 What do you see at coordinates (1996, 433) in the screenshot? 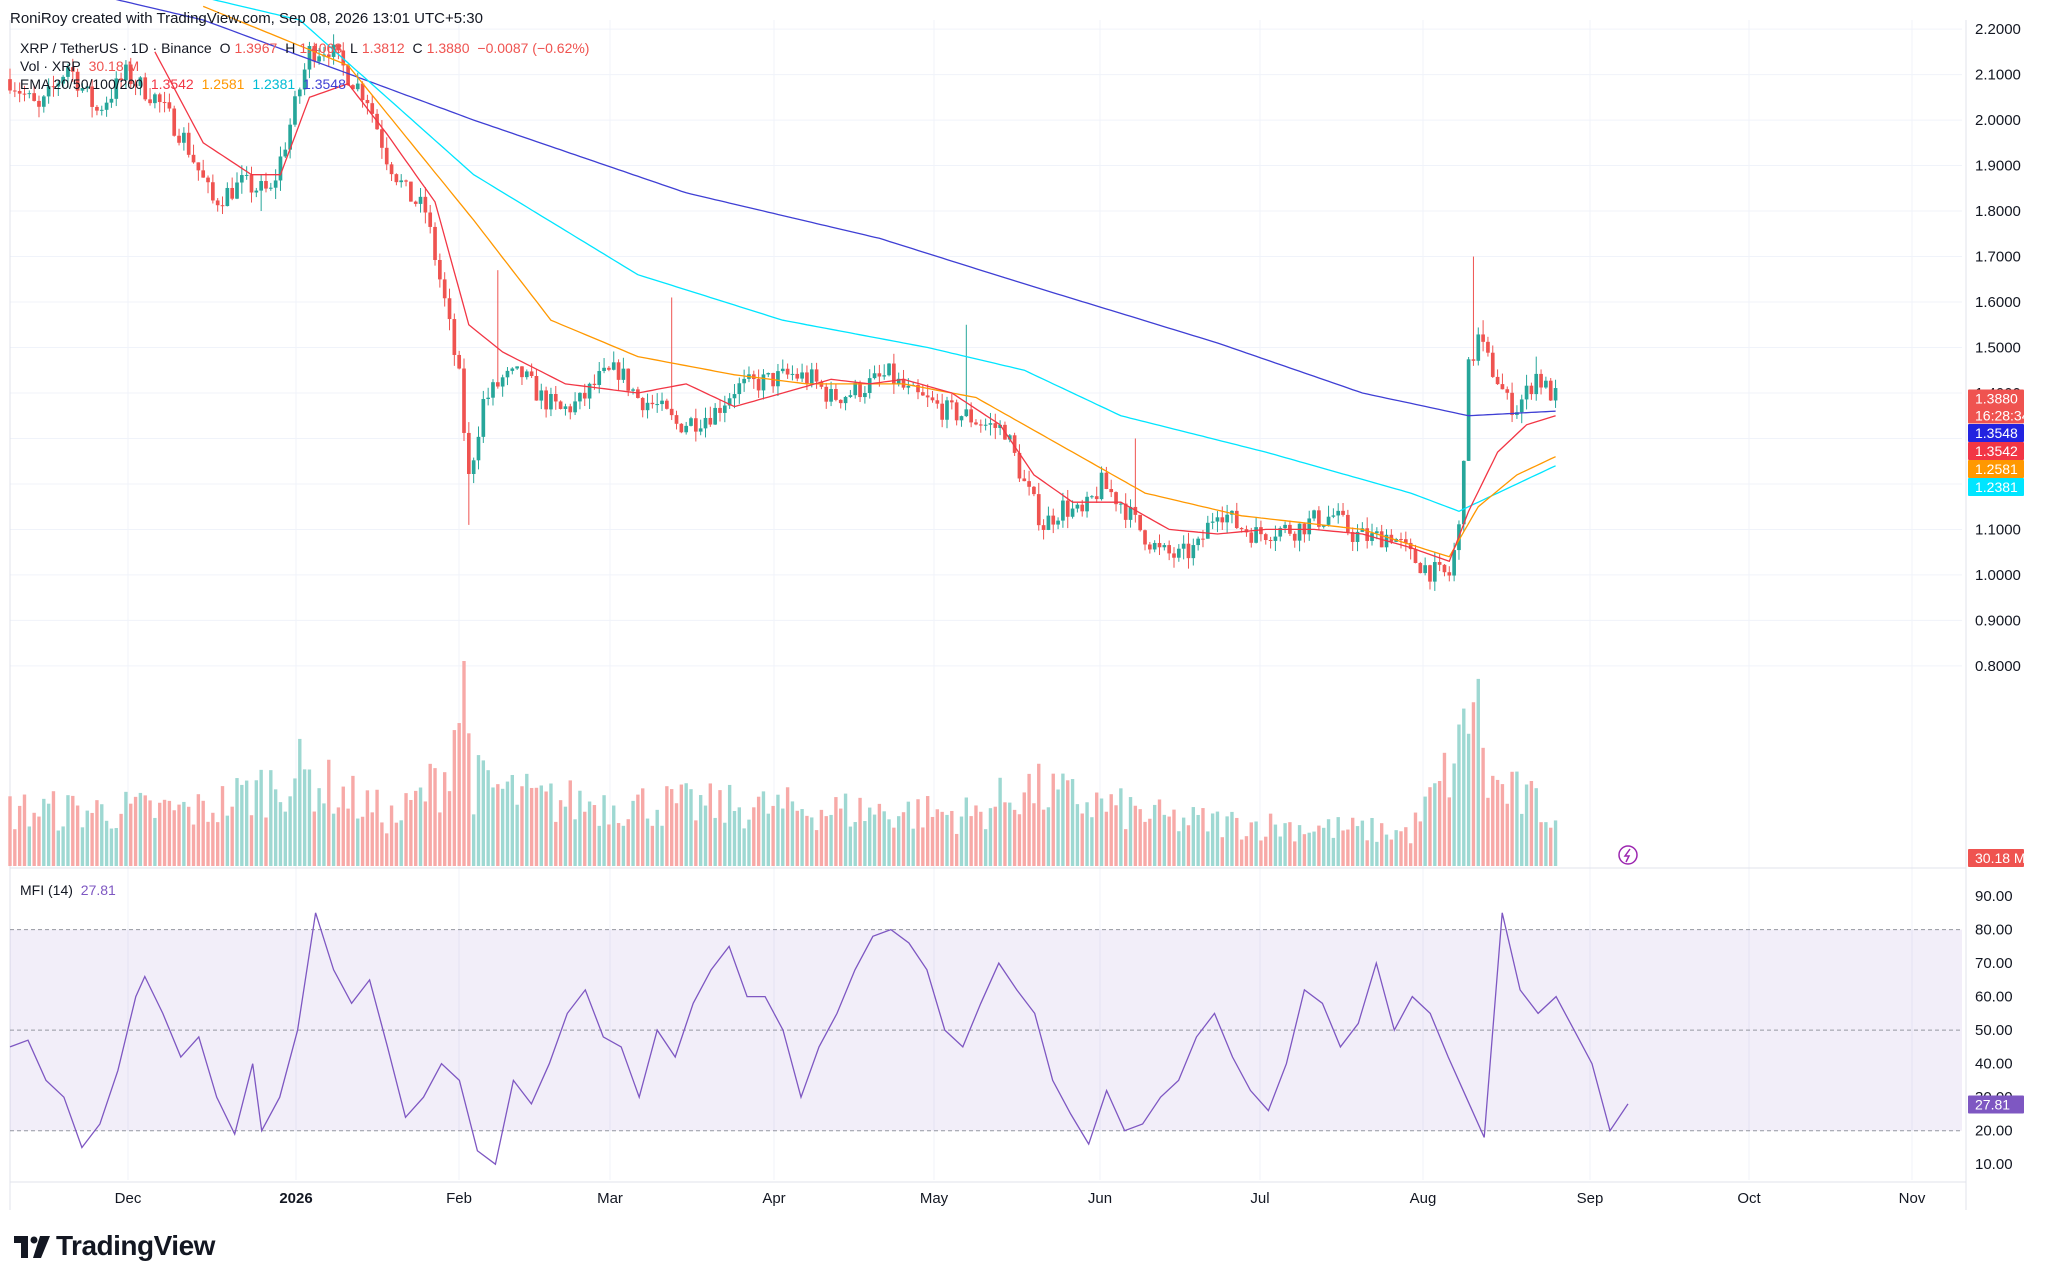
I see `ema200-tag-bg` at bounding box center [1996, 433].